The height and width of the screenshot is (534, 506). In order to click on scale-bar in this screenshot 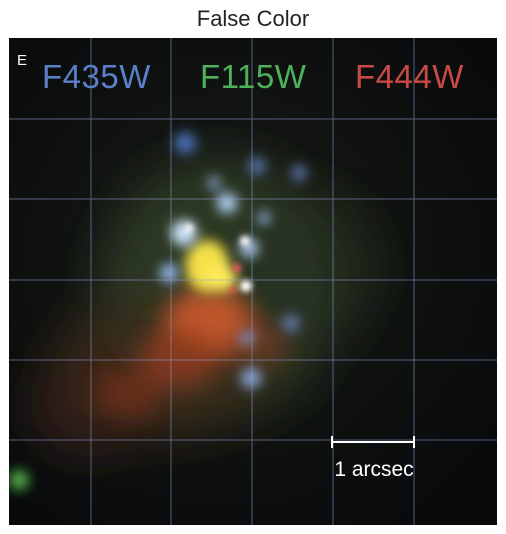, I will do `click(373, 442)`.